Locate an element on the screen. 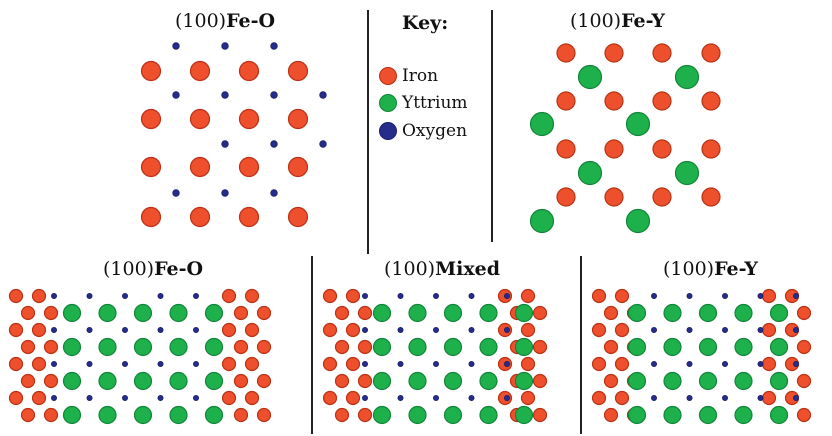 This screenshot has height=436, width=832. panel-title-top-left: (100)Fe-O is located at coordinates (225, 21).